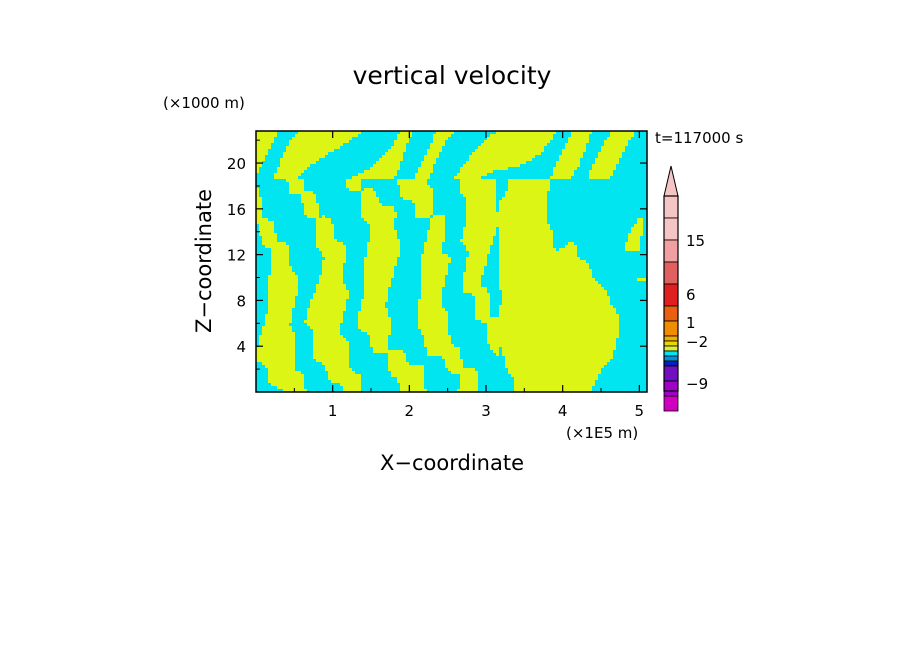 Image resolution: width=904 pixels, height=654 pixels. I want to click on colorbar-frame, so click(671, 293).